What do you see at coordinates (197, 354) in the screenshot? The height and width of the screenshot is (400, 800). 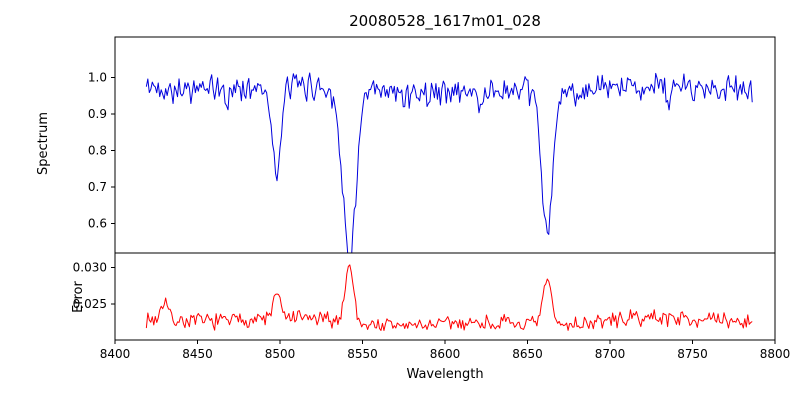 I see `x-tick-label: 8450` at bounding box center [197, 354].